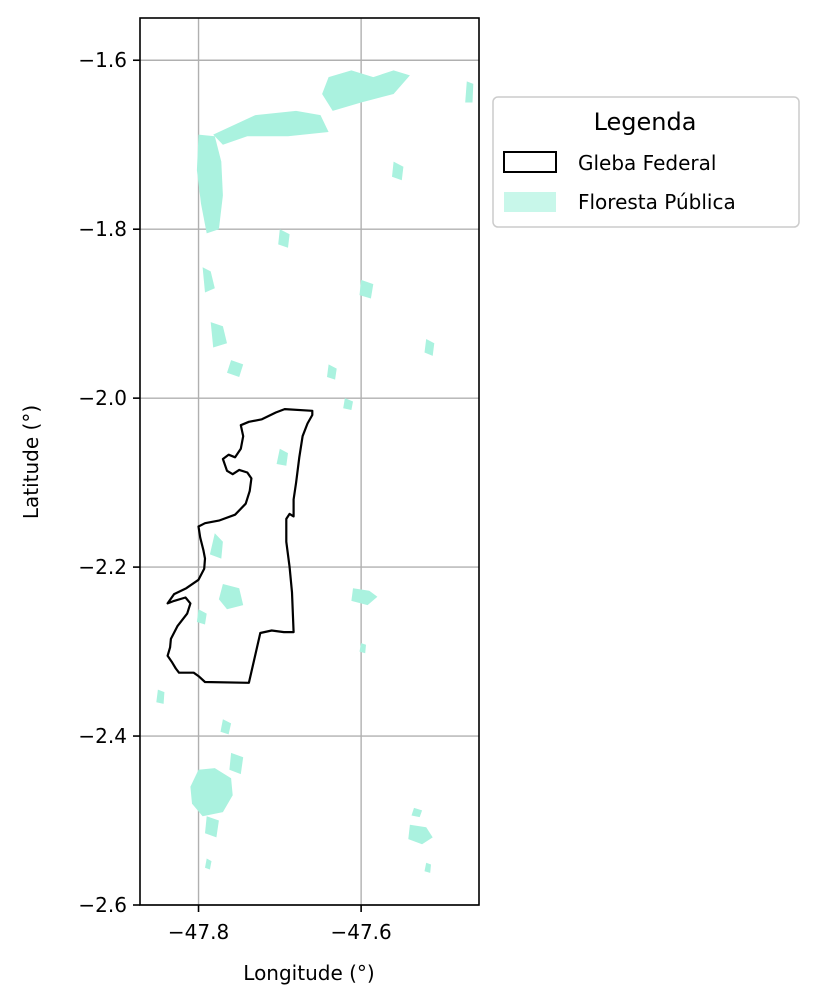  Describe the element at coordinates (240, 546) in the screenshot. I see `gleba-federal-outline` at that location.